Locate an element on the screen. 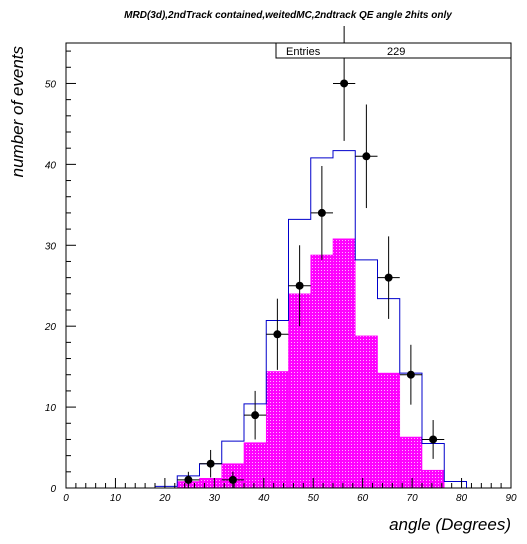 The height and width of the screenshot is (544, 527). x-tick-label: 60 is located at coordinates (363, 498).